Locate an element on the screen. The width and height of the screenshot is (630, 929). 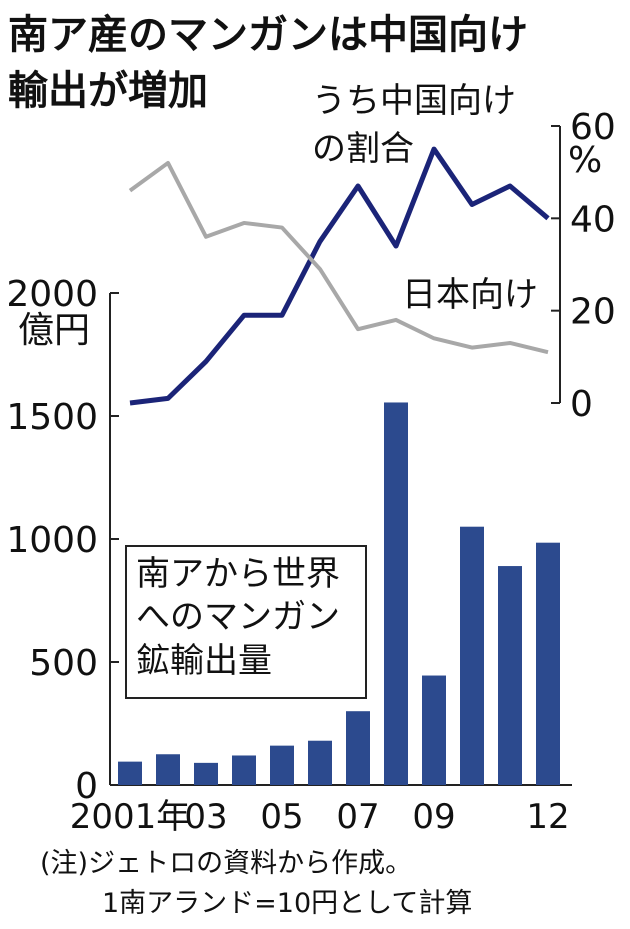
x-tick-label: 05 is located at coordinates (281, 817).